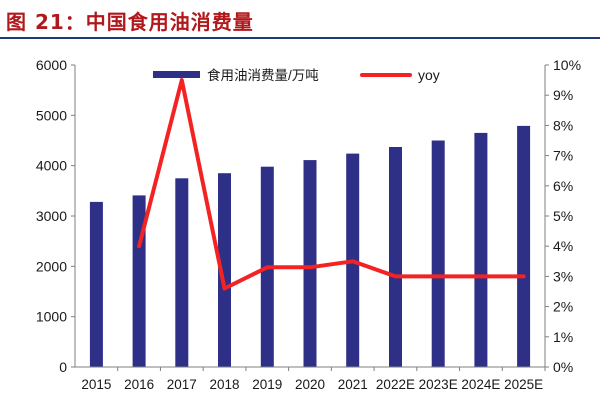  What do you see at coordinates (51, 65) in the screenshot?
I see `left-tick-label: 6000` at bounding box center [51, 65].